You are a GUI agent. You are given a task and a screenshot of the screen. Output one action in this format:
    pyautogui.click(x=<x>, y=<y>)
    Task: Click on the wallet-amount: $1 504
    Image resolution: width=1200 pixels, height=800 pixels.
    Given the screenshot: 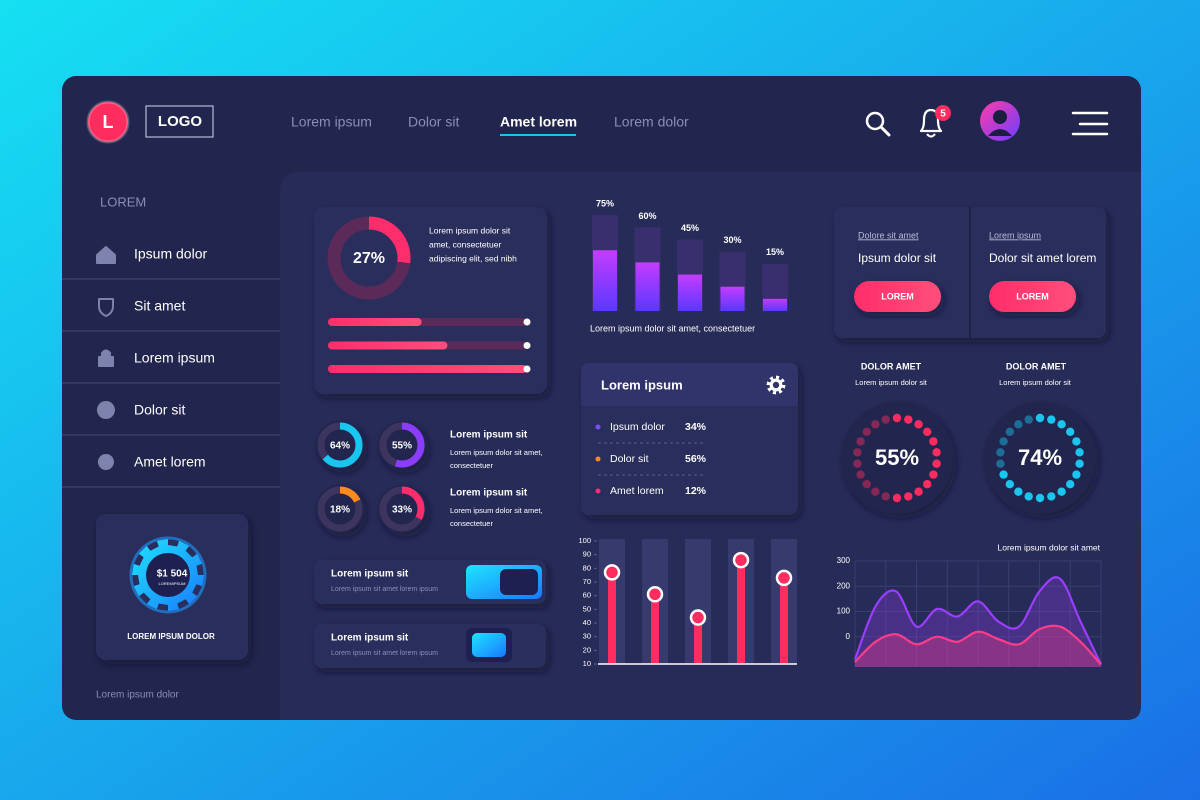 What is the action you would take?
    pyautogui.click(x=172, y=574)
    